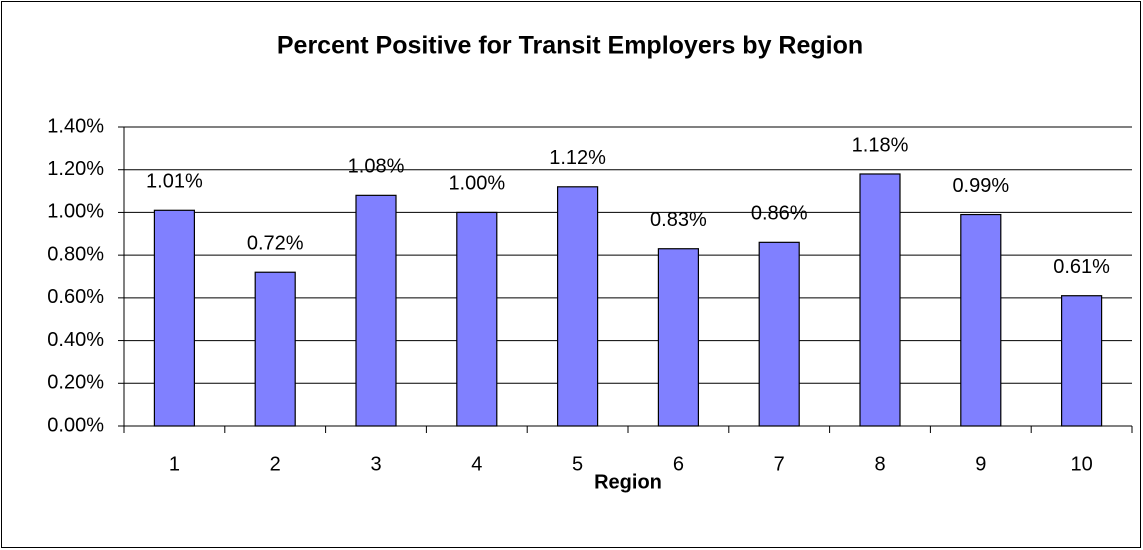 The width and height of the screenshot is (1143, 550). Describe the element at coordinates (1081, 267) in the screenshot. I see `data-label: 0.61%` at that location.